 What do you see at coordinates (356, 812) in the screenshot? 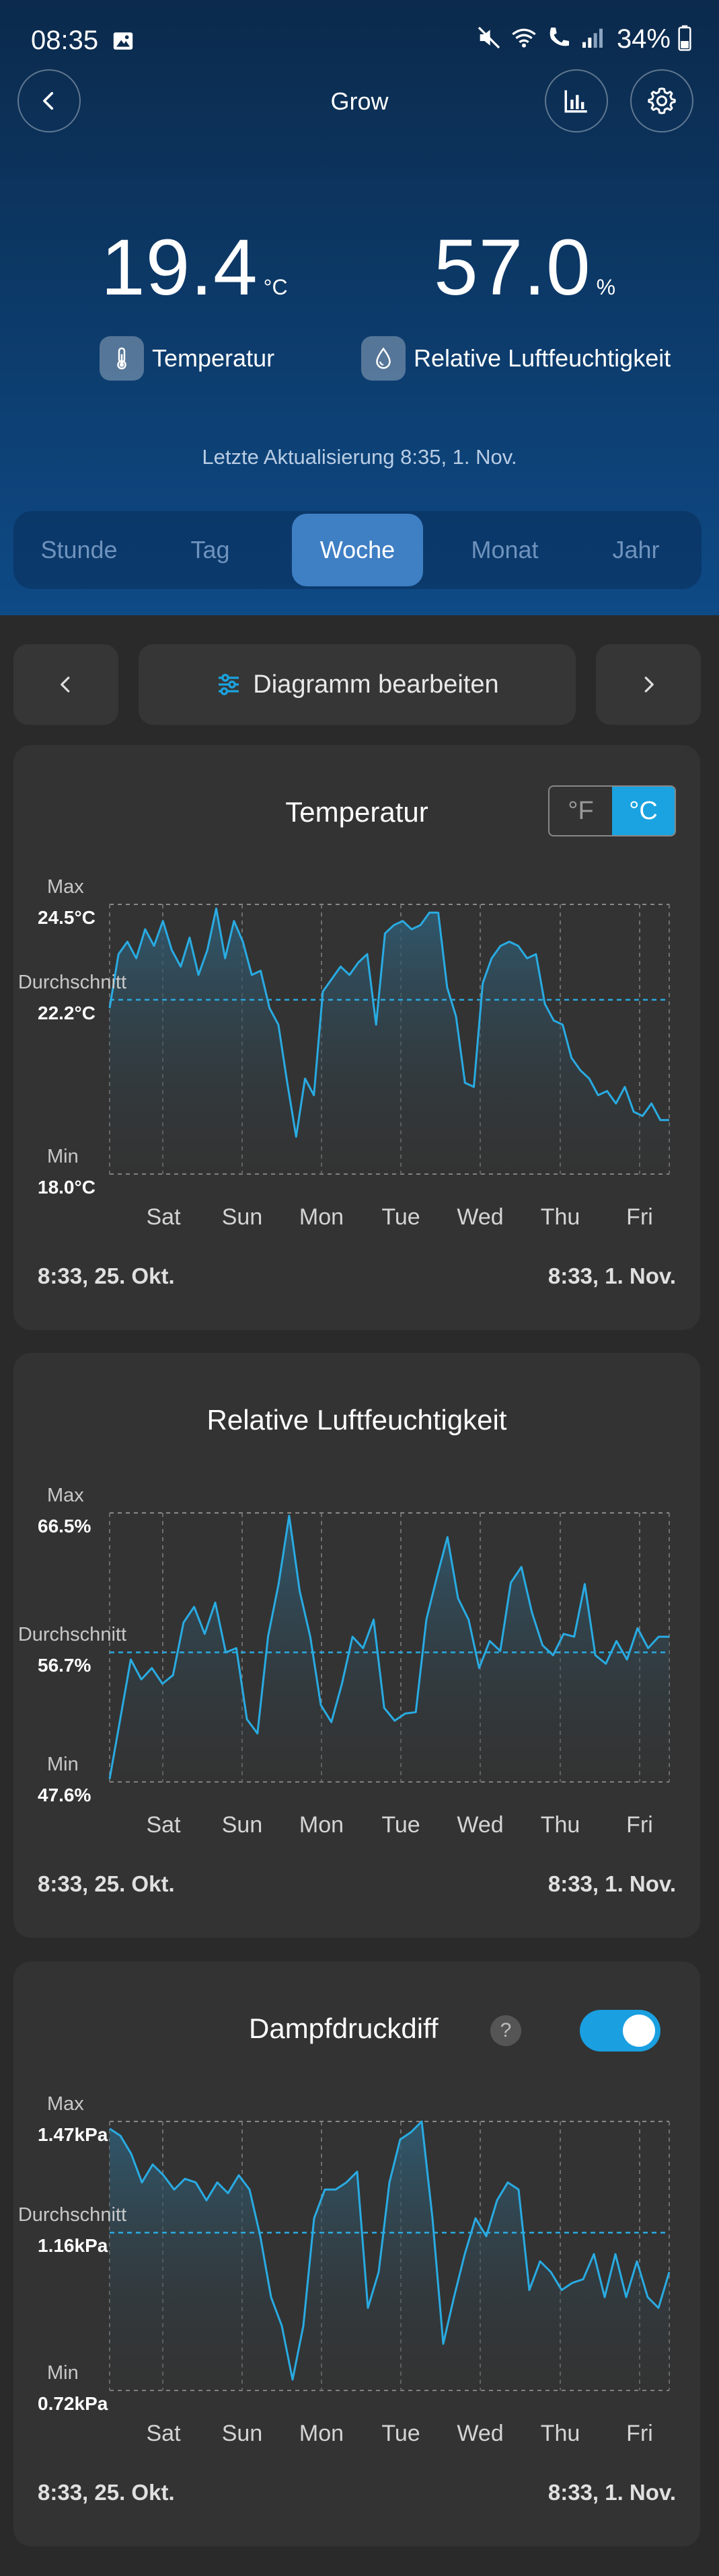
I see `temperature-chart-title: Temperatur` at bounding box center [356, 812].